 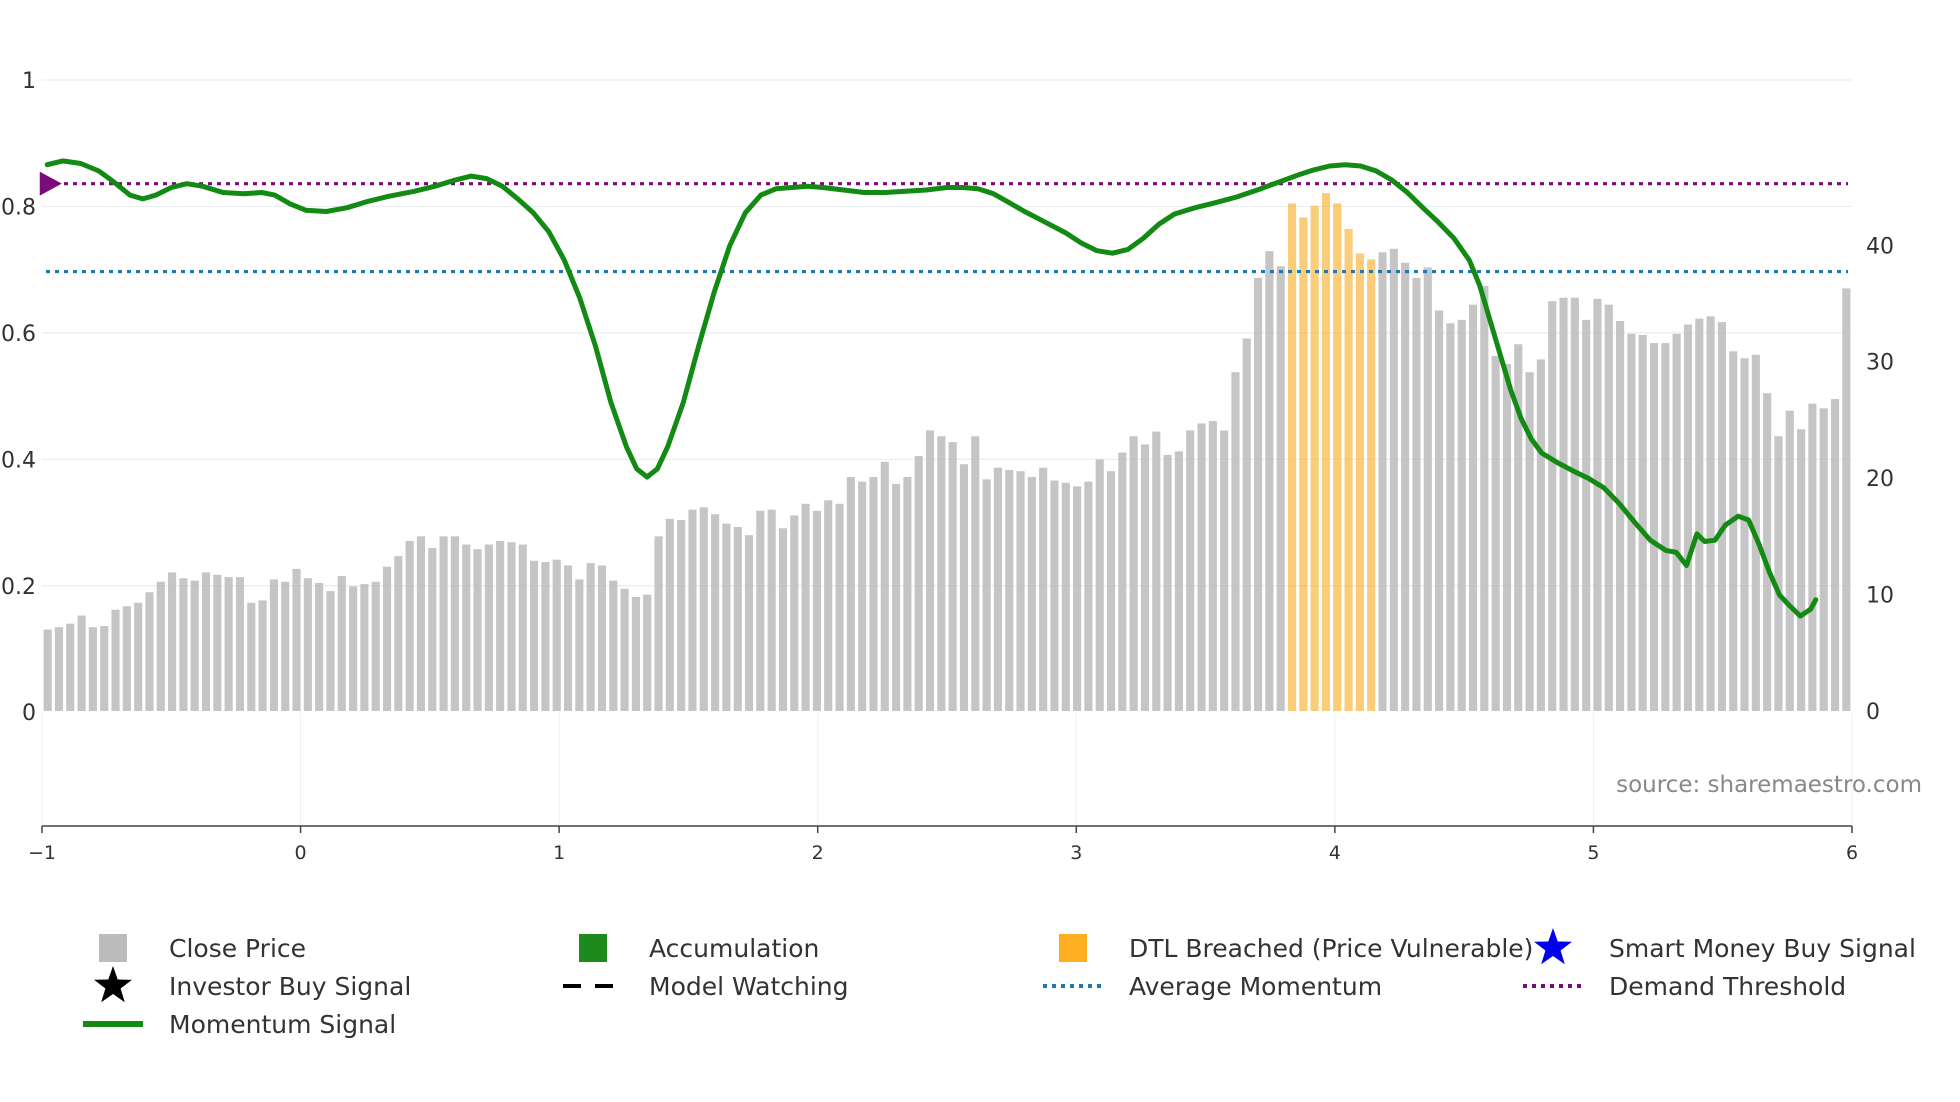 I want to click on legend-swatch, so click(x=113, y=948).